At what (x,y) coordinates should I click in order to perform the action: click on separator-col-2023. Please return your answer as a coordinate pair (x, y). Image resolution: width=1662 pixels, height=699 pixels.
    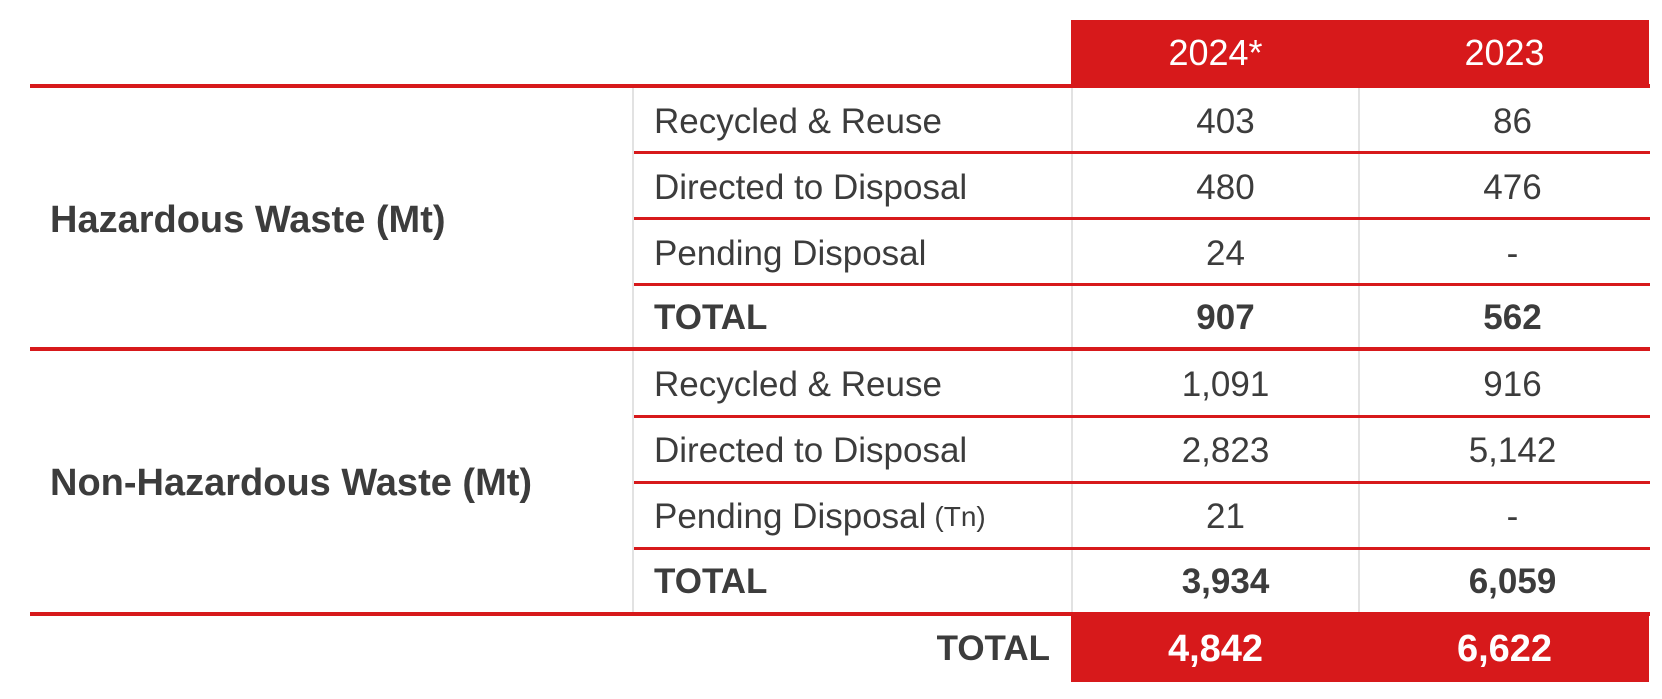
    Looking at the image, I should click on (1359, 351).